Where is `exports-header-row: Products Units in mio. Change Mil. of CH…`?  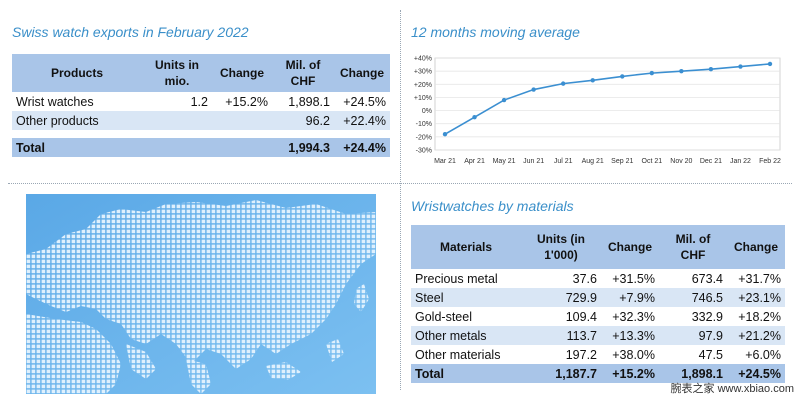
exports-header-row: Products Units in mio. Change Mil. of CH… is located at coordinates (201, 73).